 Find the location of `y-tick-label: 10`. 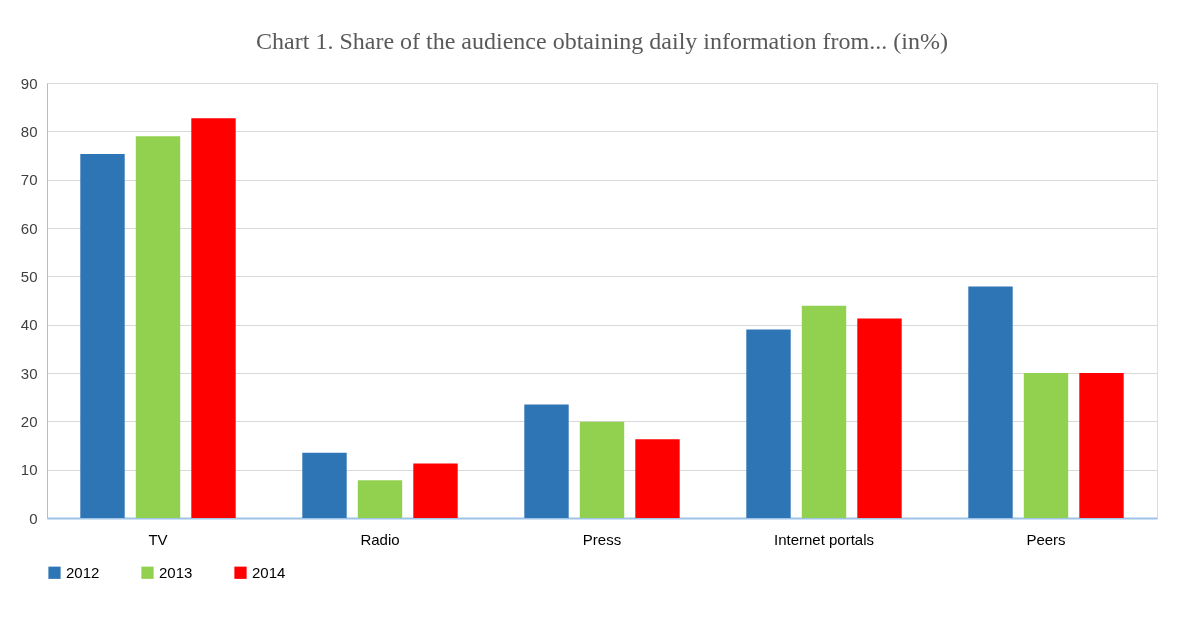

y-tick-label: 10 is located at coordinates (29, 470).